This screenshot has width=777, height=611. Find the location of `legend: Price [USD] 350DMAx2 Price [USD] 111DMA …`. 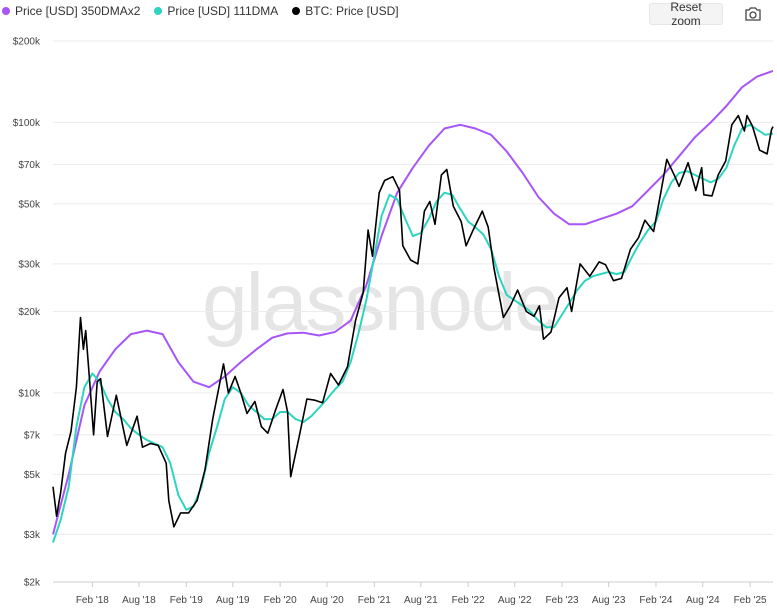

legend: Price [USD] 350DMAx2 Price [USD] 111DMA … is located at coordinates (199, 11).